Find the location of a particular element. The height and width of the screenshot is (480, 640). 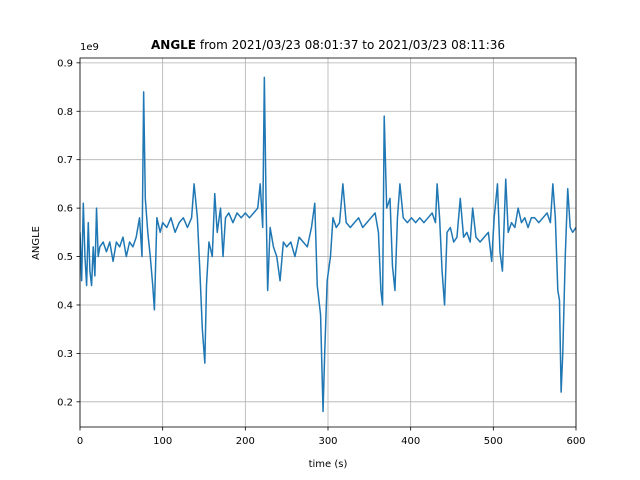

title-bold: ANGLE is located at coordinates (173, 45).